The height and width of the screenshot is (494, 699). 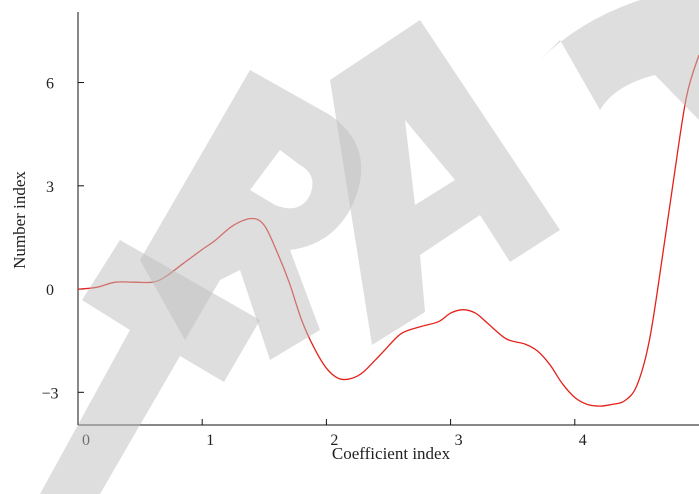 What do you see at coordinates (210, 440) in the screenshot?
I see `x-tick-label-1: 1` at bounding box center [210, 440].